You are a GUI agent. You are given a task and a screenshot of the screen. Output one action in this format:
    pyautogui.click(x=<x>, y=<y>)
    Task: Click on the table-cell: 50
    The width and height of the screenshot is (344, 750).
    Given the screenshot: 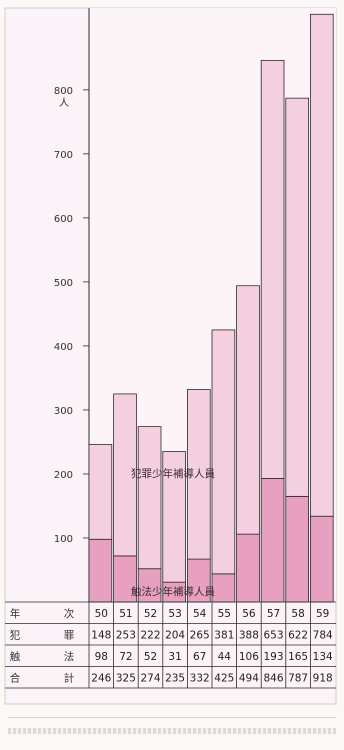 What is the action you would take?
    pyautogui.click(x=101, y=614)
    